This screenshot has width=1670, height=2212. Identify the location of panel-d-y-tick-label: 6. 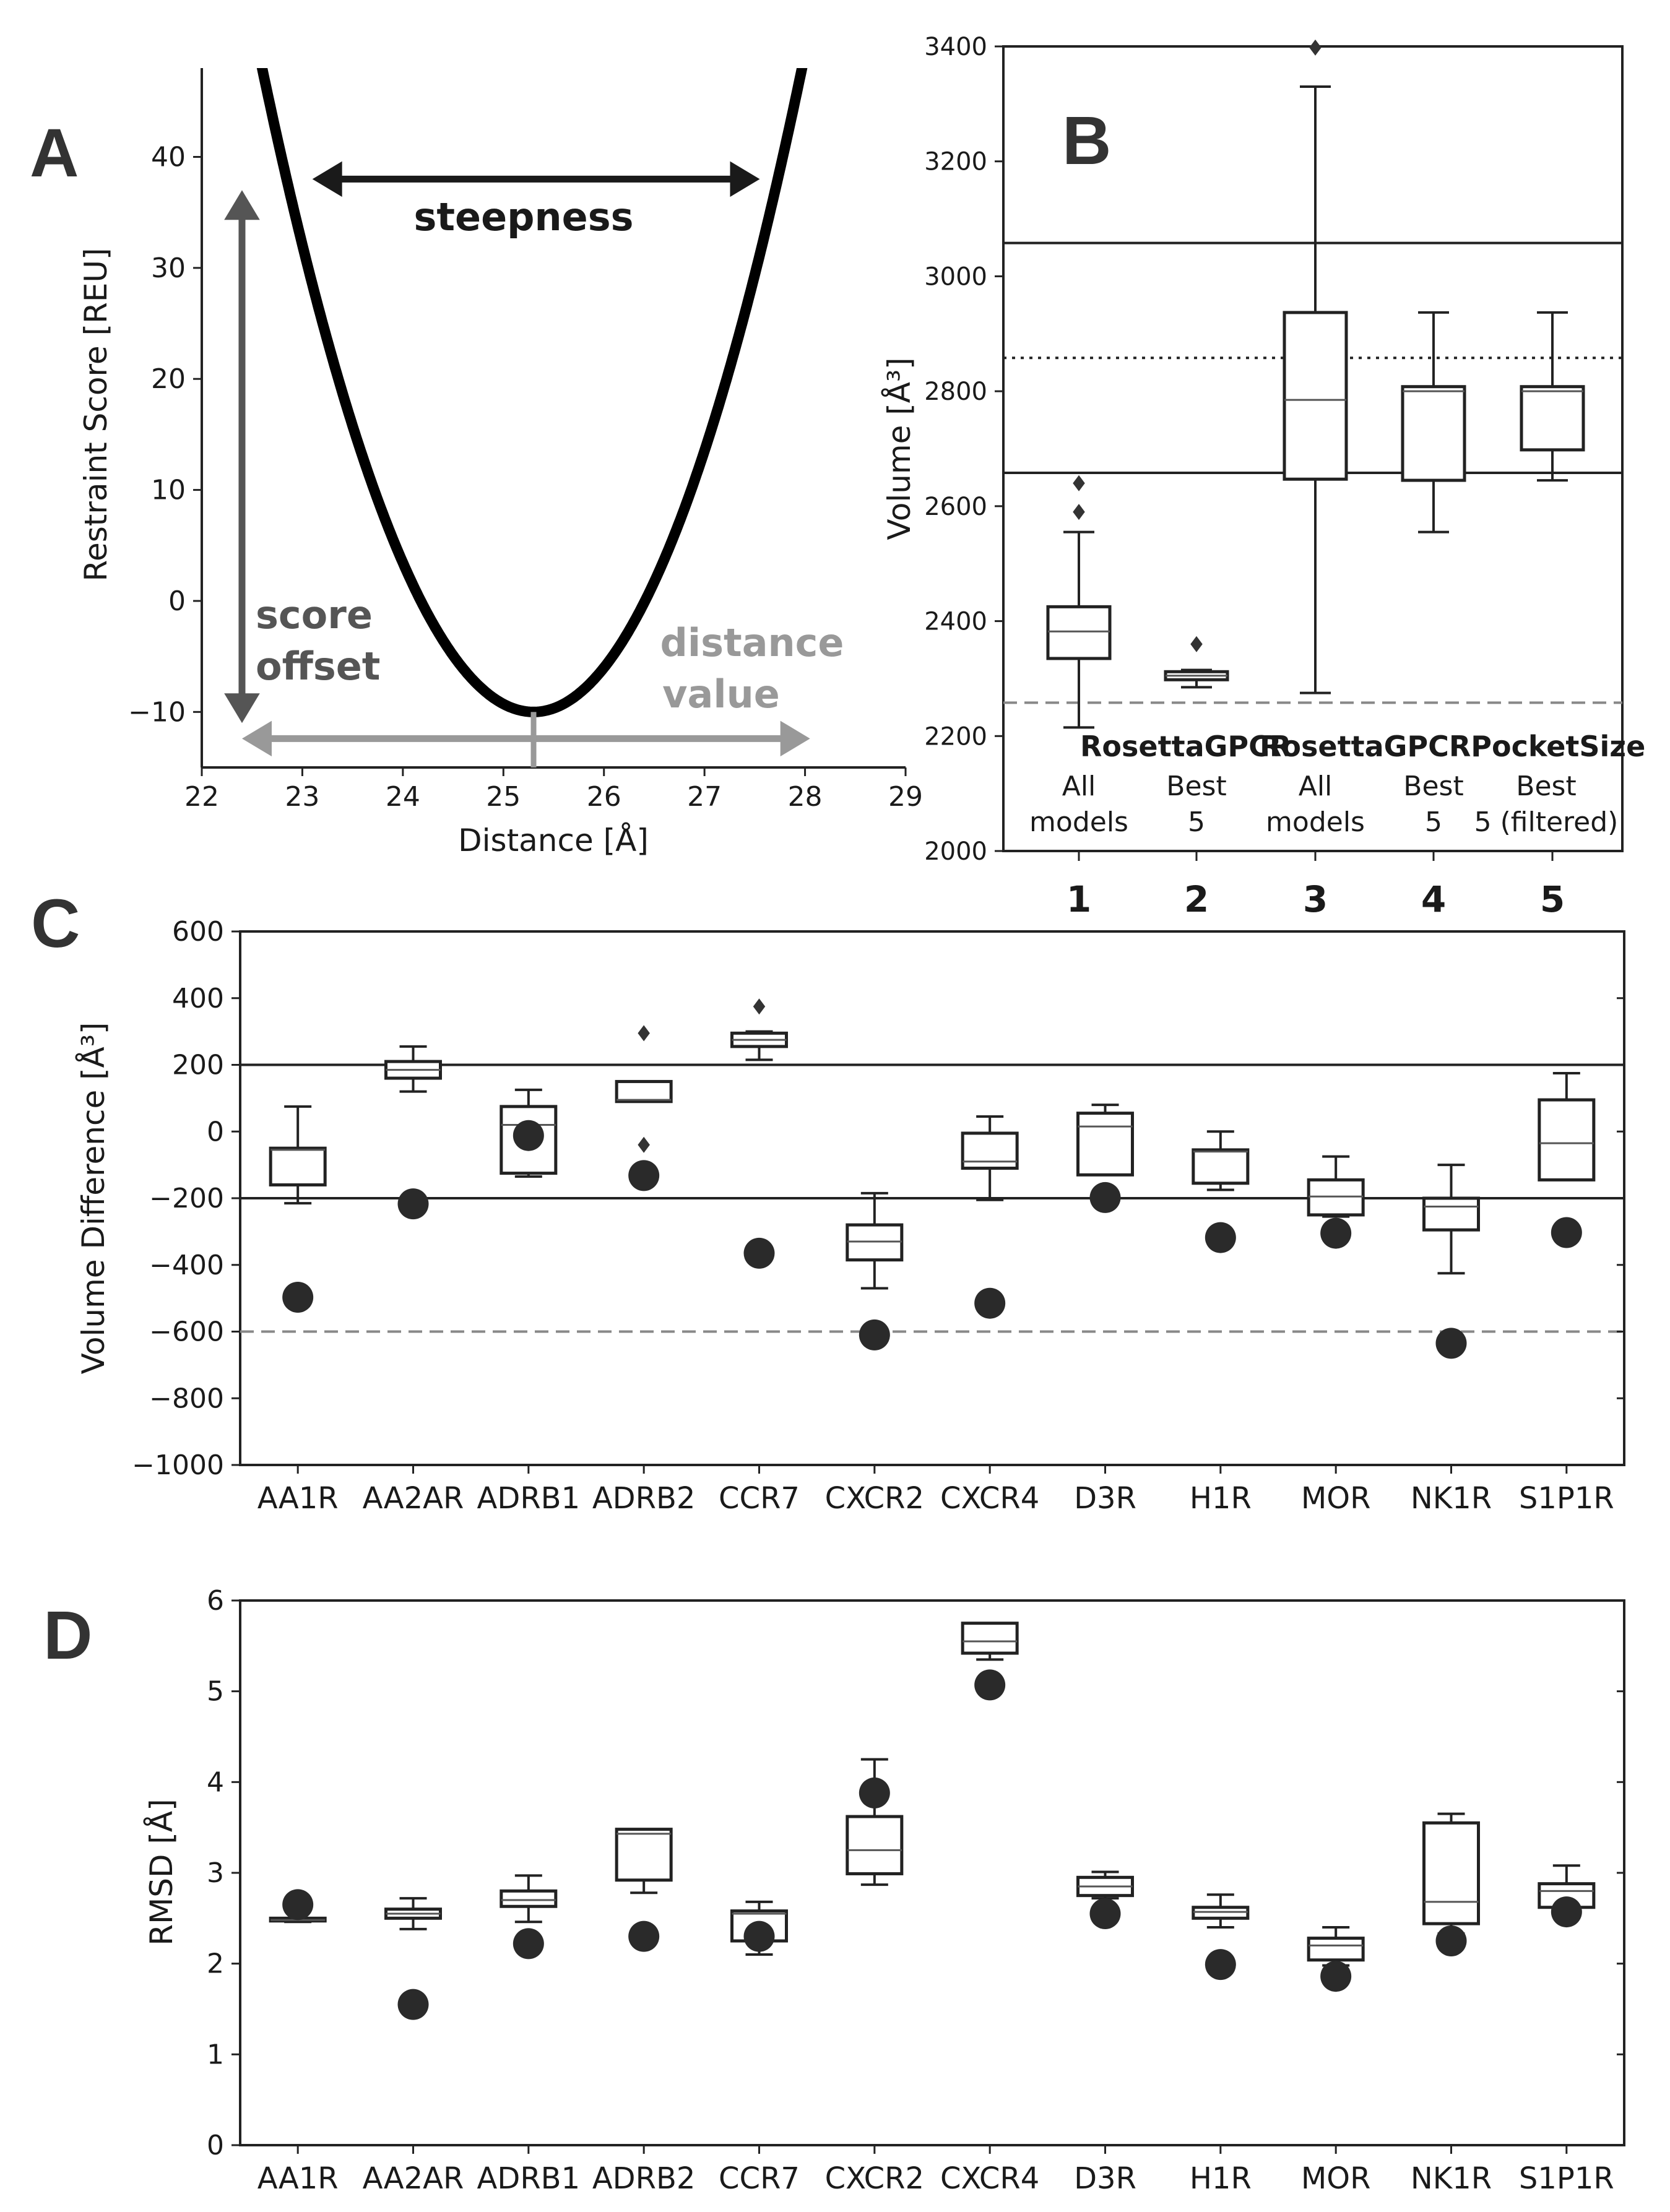
(216, 1601).